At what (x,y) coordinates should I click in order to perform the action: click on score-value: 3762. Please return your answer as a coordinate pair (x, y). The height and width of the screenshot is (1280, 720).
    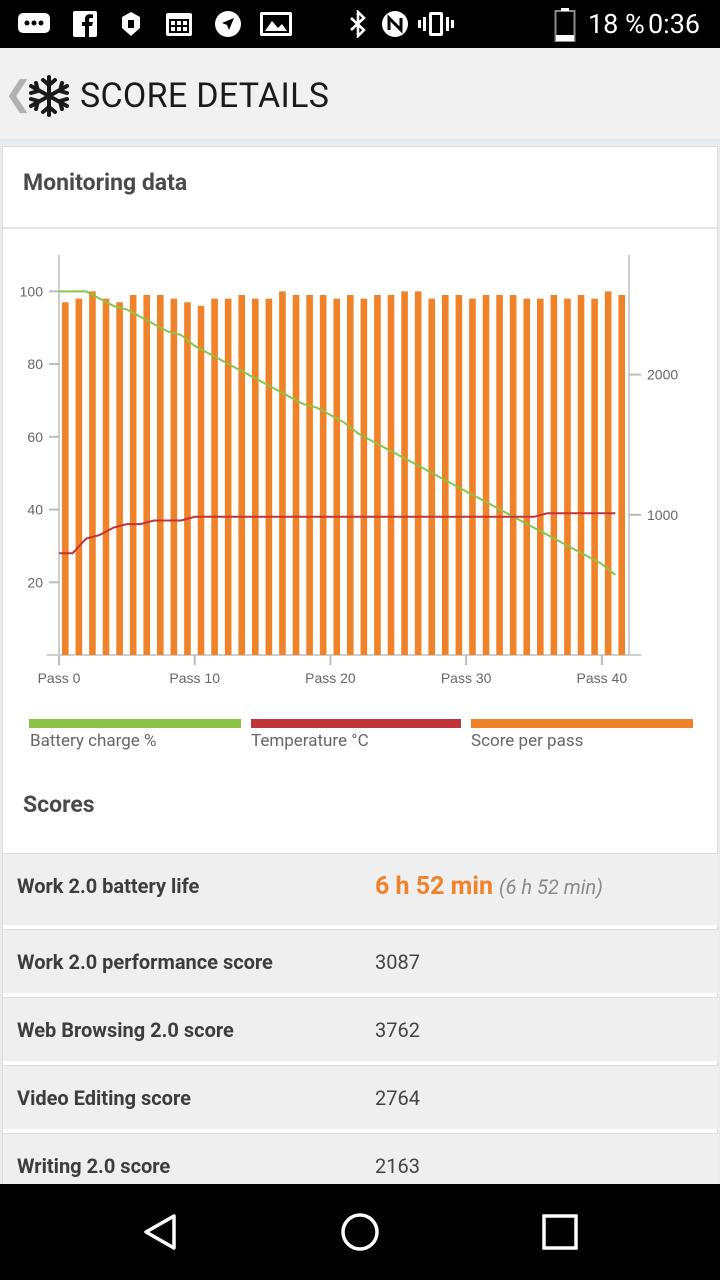
    Looking at the image, I should click on (397, 1030).